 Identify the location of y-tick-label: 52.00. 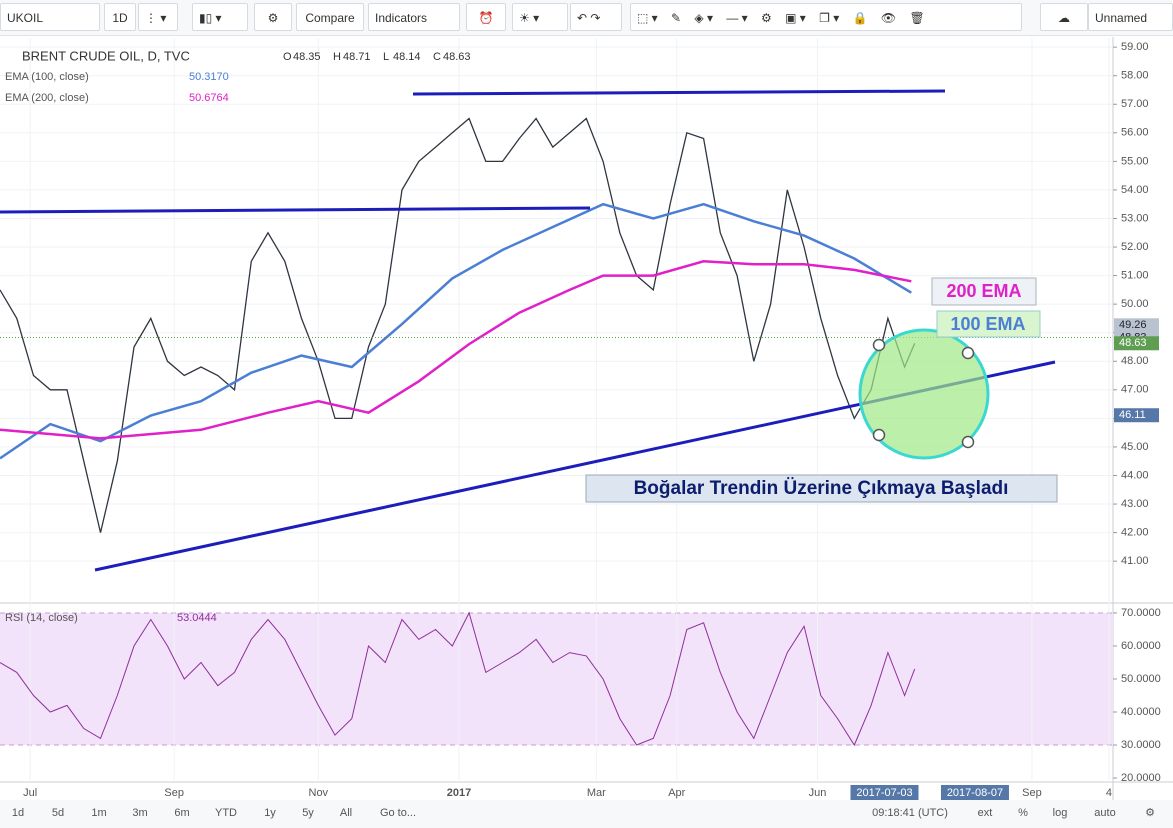
(1135, 247).